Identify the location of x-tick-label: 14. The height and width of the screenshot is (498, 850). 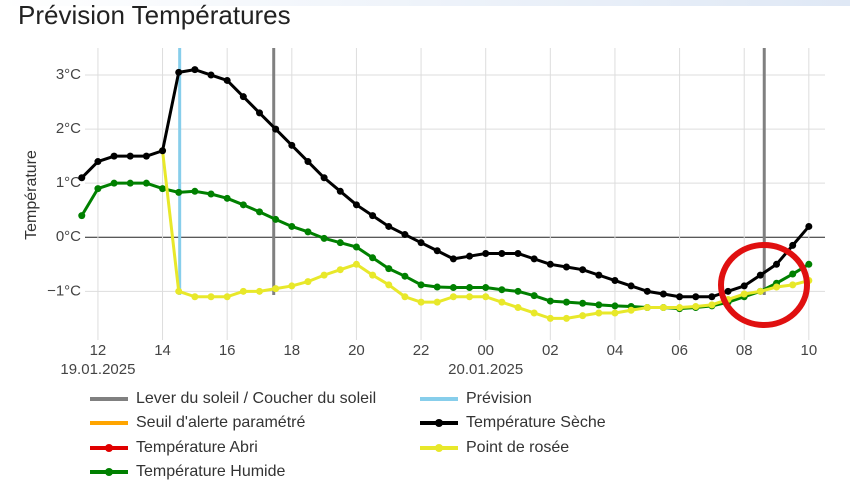
(162, 350).